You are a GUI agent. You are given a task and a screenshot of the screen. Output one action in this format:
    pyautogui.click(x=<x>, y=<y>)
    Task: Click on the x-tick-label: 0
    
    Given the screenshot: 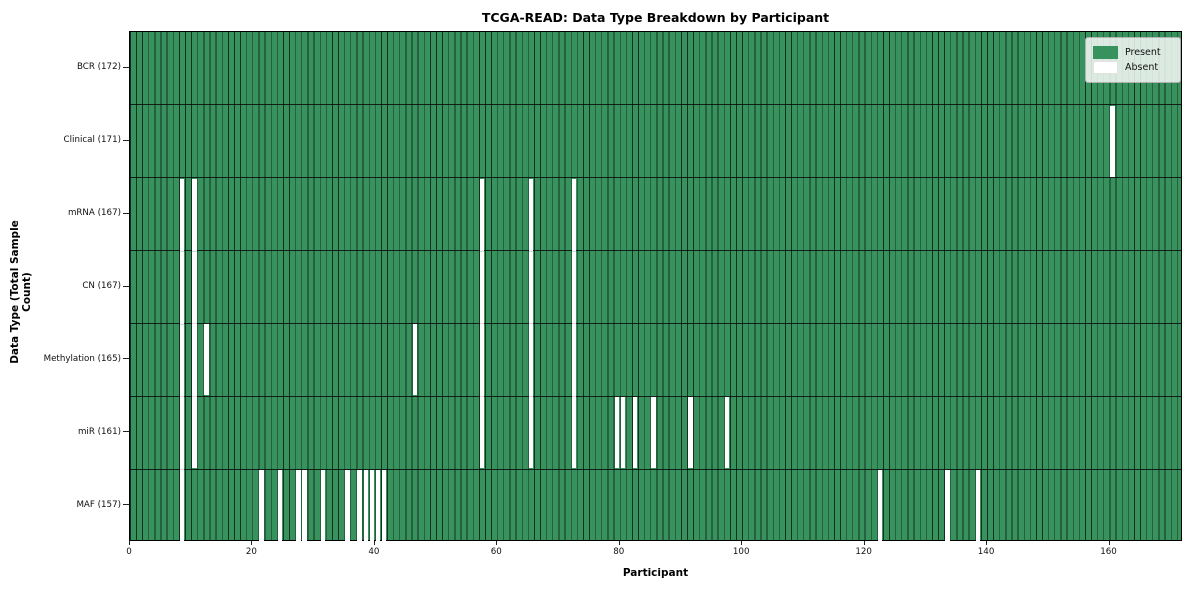 What is the action you would take?
    pyautogui.click(x=129, y=552)
    